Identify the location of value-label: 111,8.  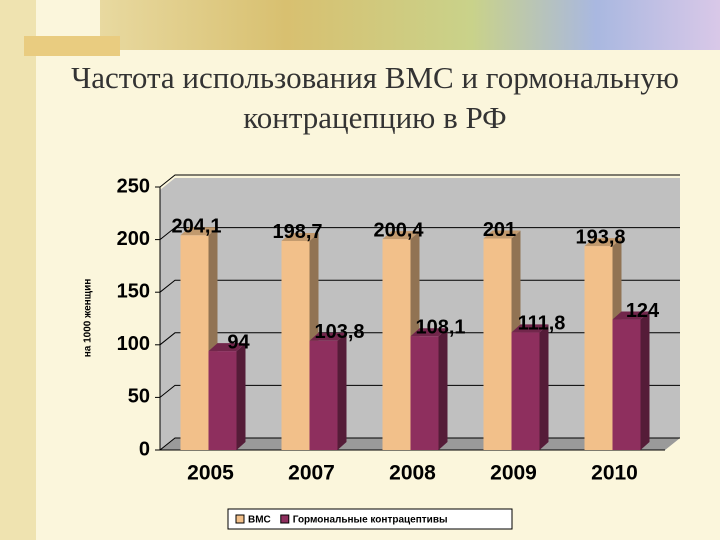
(542, 324).